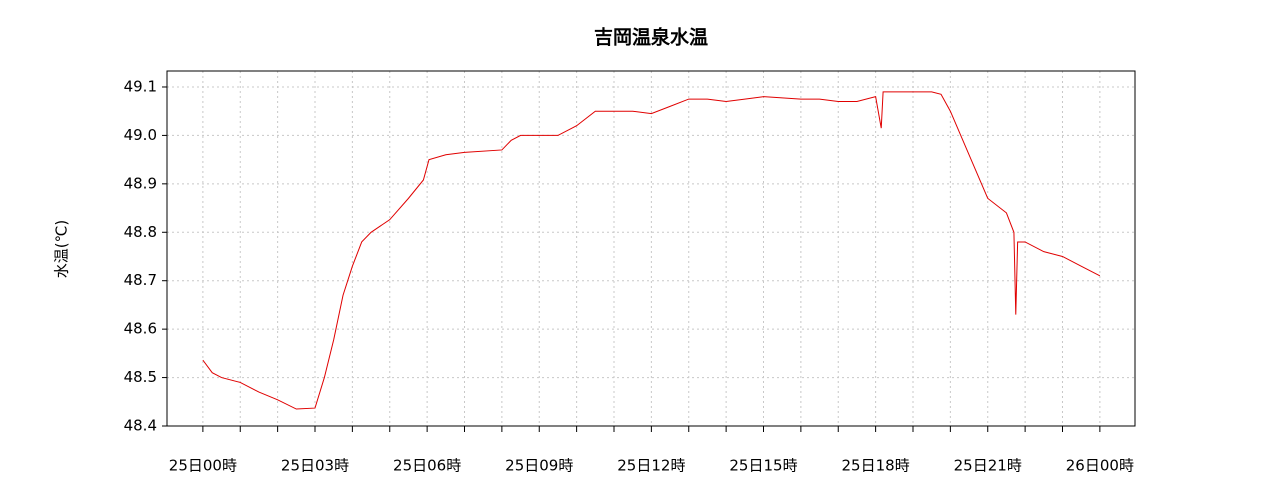 The image size is (1280, 500). Describe the element at coordinates (140, 135) in the screenshot. I see `y-tick-label: 49.0` at that location.